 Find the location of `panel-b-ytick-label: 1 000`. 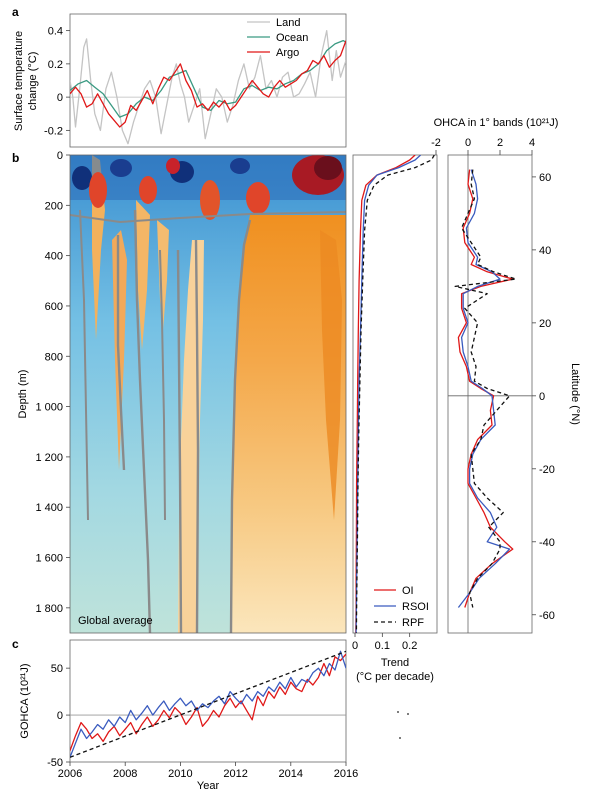

panel-b-ytick-label: 1 000 is located at coordinates (49, 408).